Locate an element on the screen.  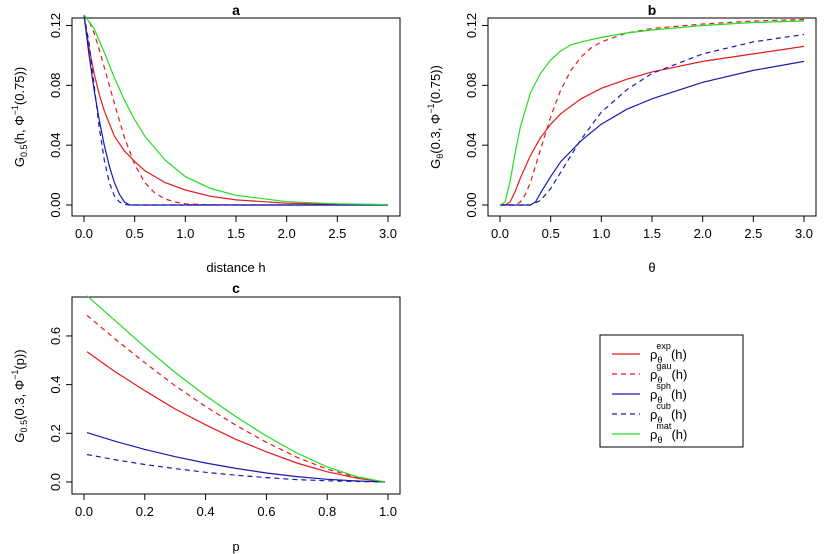
panel-c-plot-box is located at coordinates (236, 395).